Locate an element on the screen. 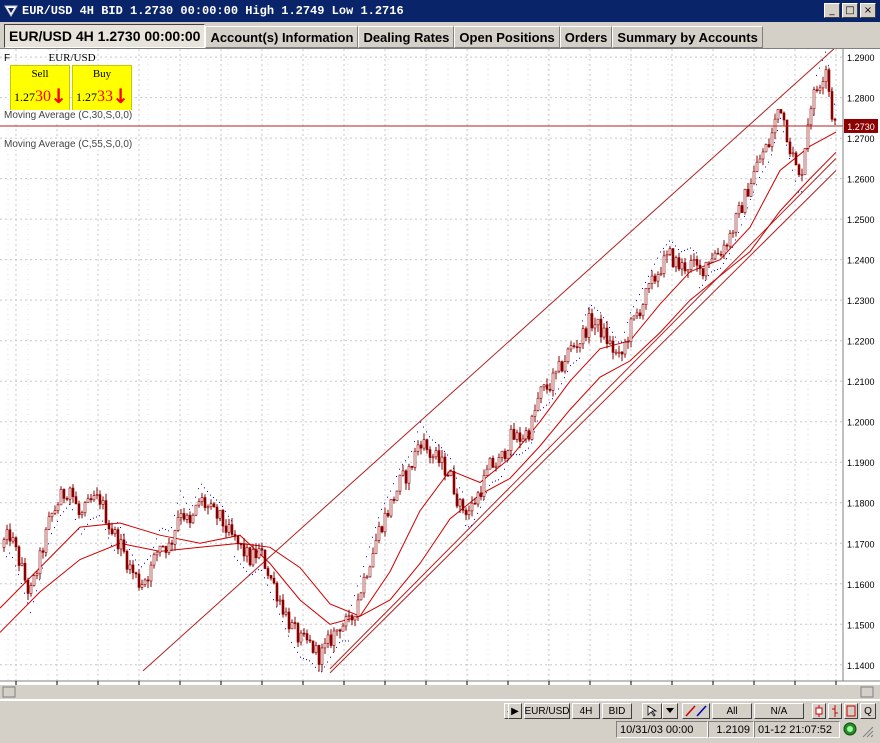 This screenshot has width=880, height=743. maximize-button: □ is located at coordinates (850, 10).